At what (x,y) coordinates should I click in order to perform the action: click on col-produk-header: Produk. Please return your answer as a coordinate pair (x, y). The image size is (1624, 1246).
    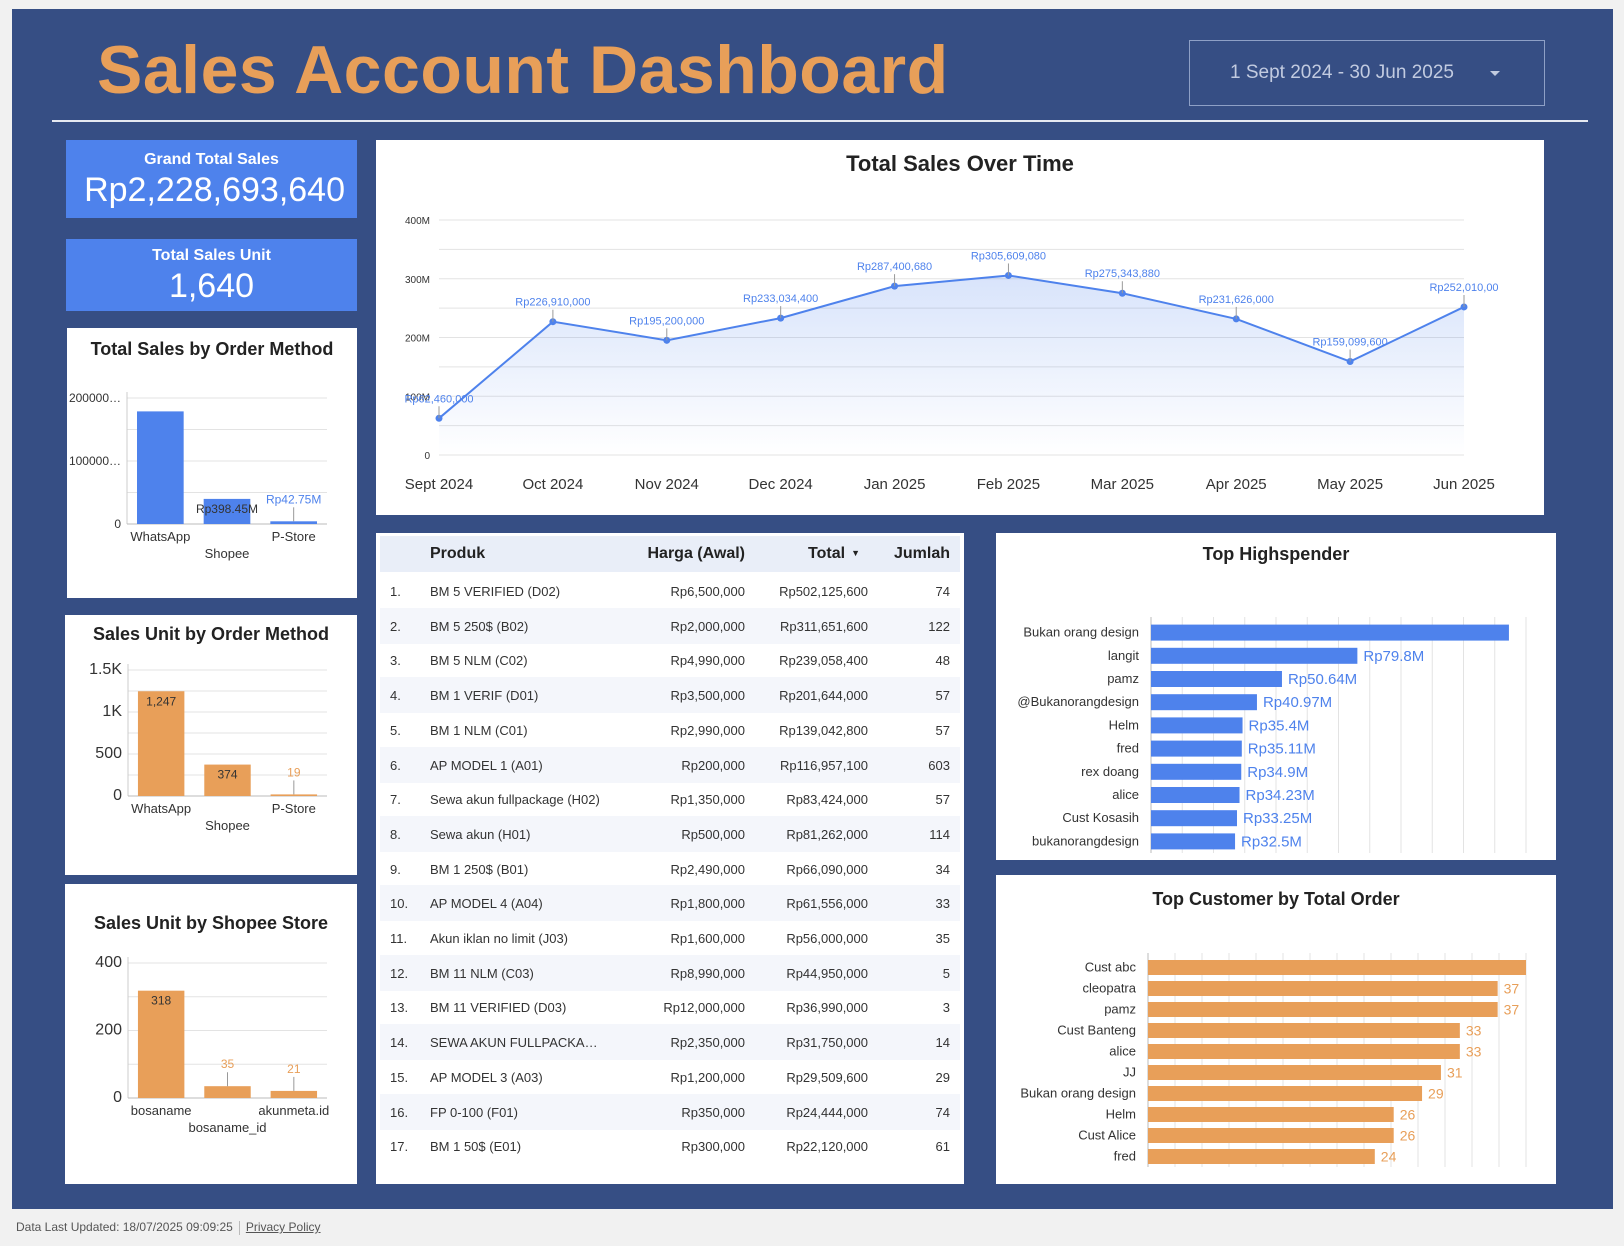
    Looking at the image, I should click on (458, 553).